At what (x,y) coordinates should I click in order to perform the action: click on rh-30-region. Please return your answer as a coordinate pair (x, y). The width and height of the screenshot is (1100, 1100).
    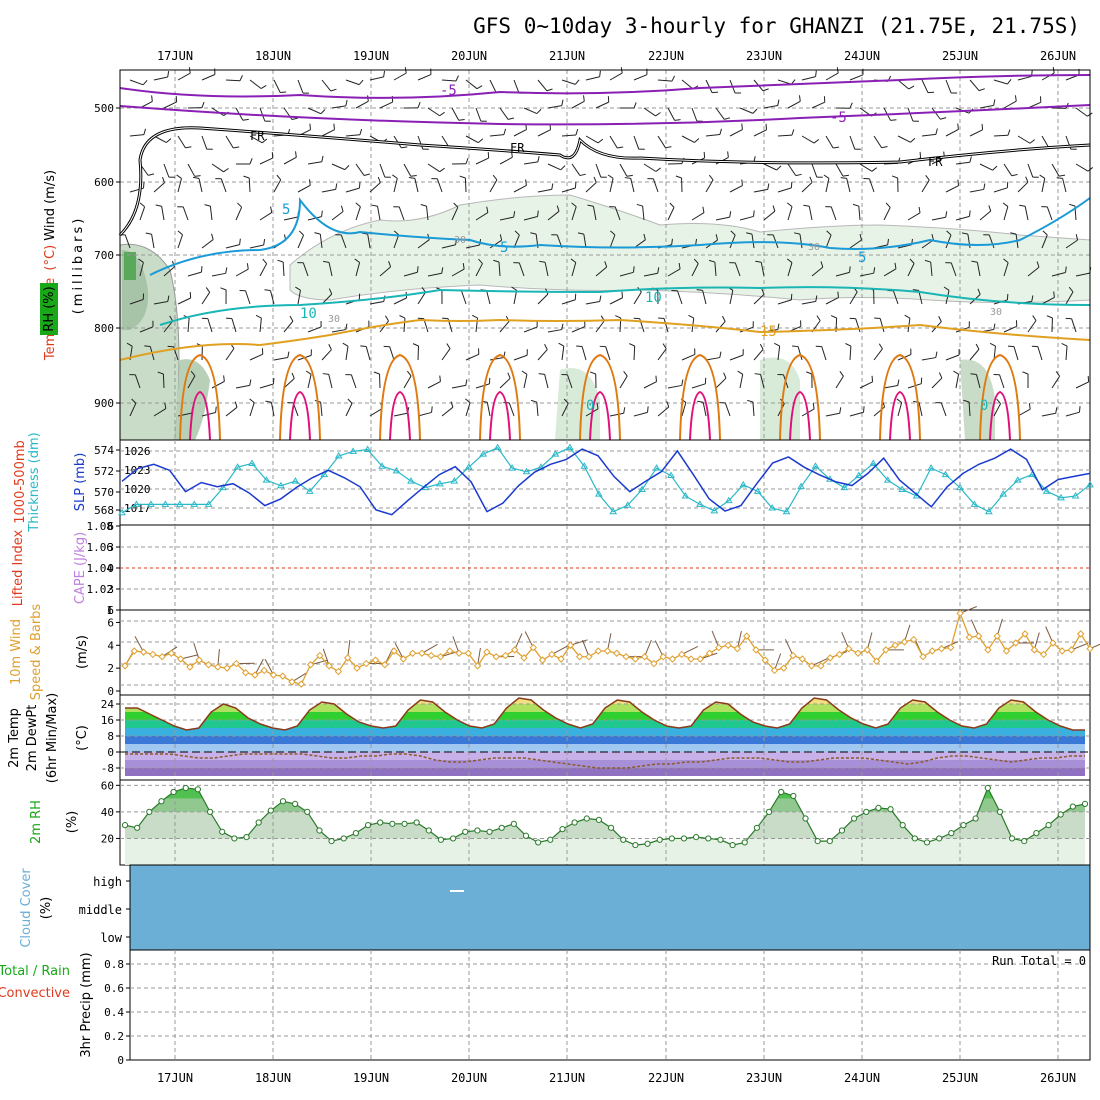
    Looking at the image, I should click on (690, 248).